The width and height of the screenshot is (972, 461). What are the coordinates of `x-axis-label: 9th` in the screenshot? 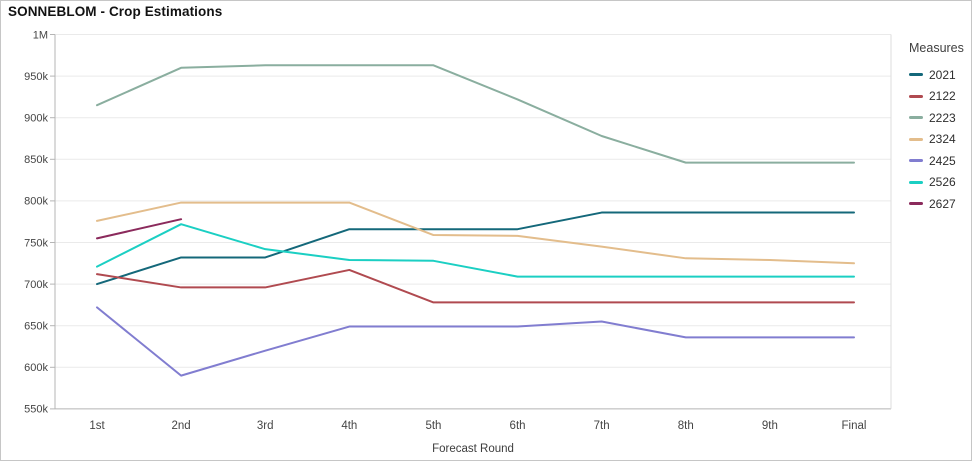 It's located at (770, 426).